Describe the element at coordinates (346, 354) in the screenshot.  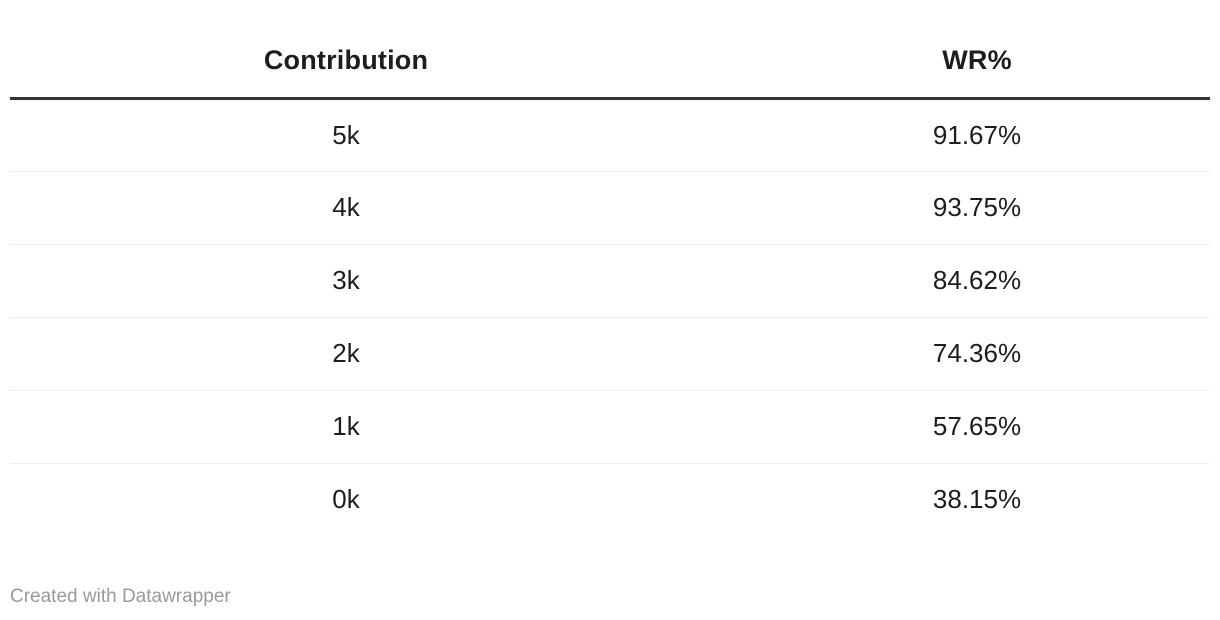
I see `cell-contribution: 2k` at that location.